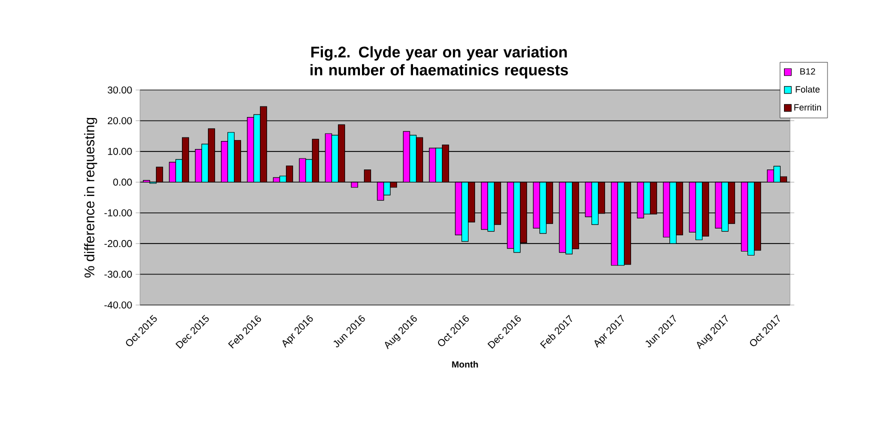 Image resolution: width=872 pixels, height=424 pixels. I want to click on chart-title: Fig.2. Clyde year on year variation in number of haematinics requests, so click(439, 62).